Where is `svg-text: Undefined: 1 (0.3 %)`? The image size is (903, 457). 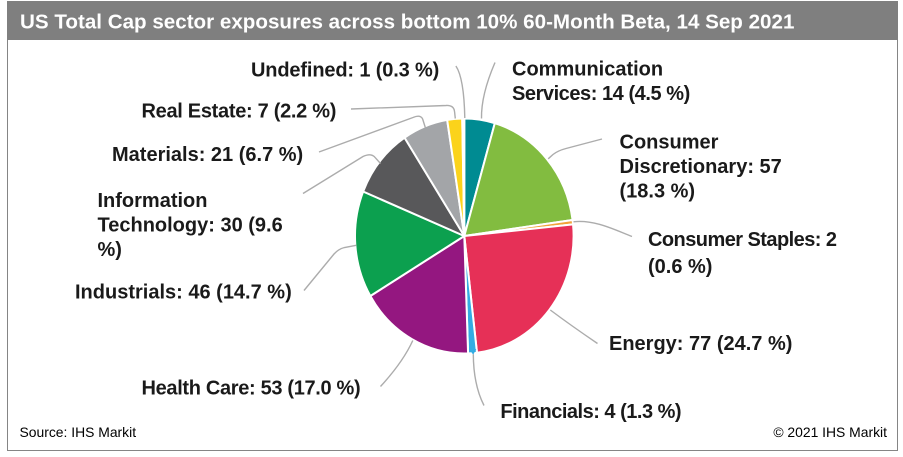
svg-text: Undefined: 1 (0.3 %) is located at coordinates (345, 71).